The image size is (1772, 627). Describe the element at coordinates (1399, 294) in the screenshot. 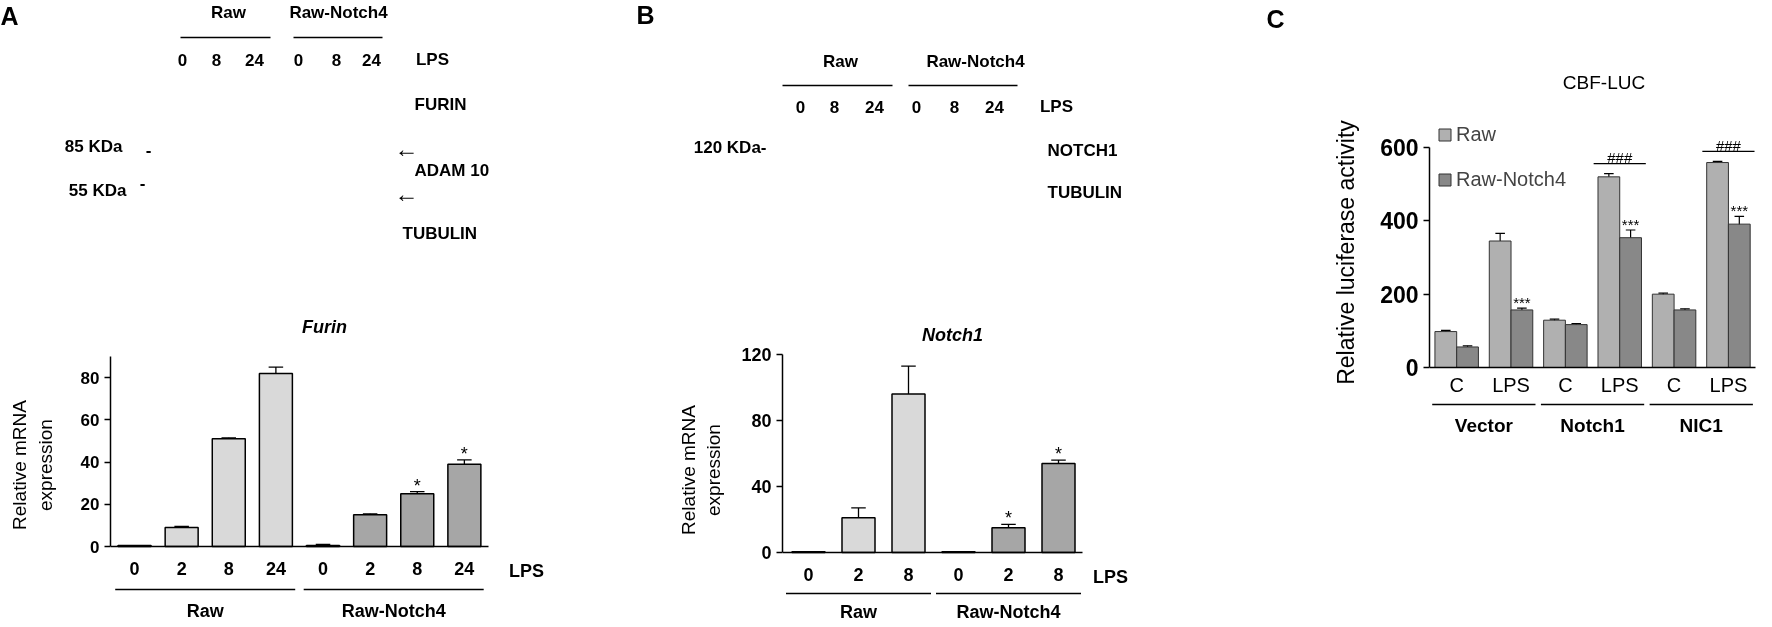

I see `y-tick-label: 200` at that location.